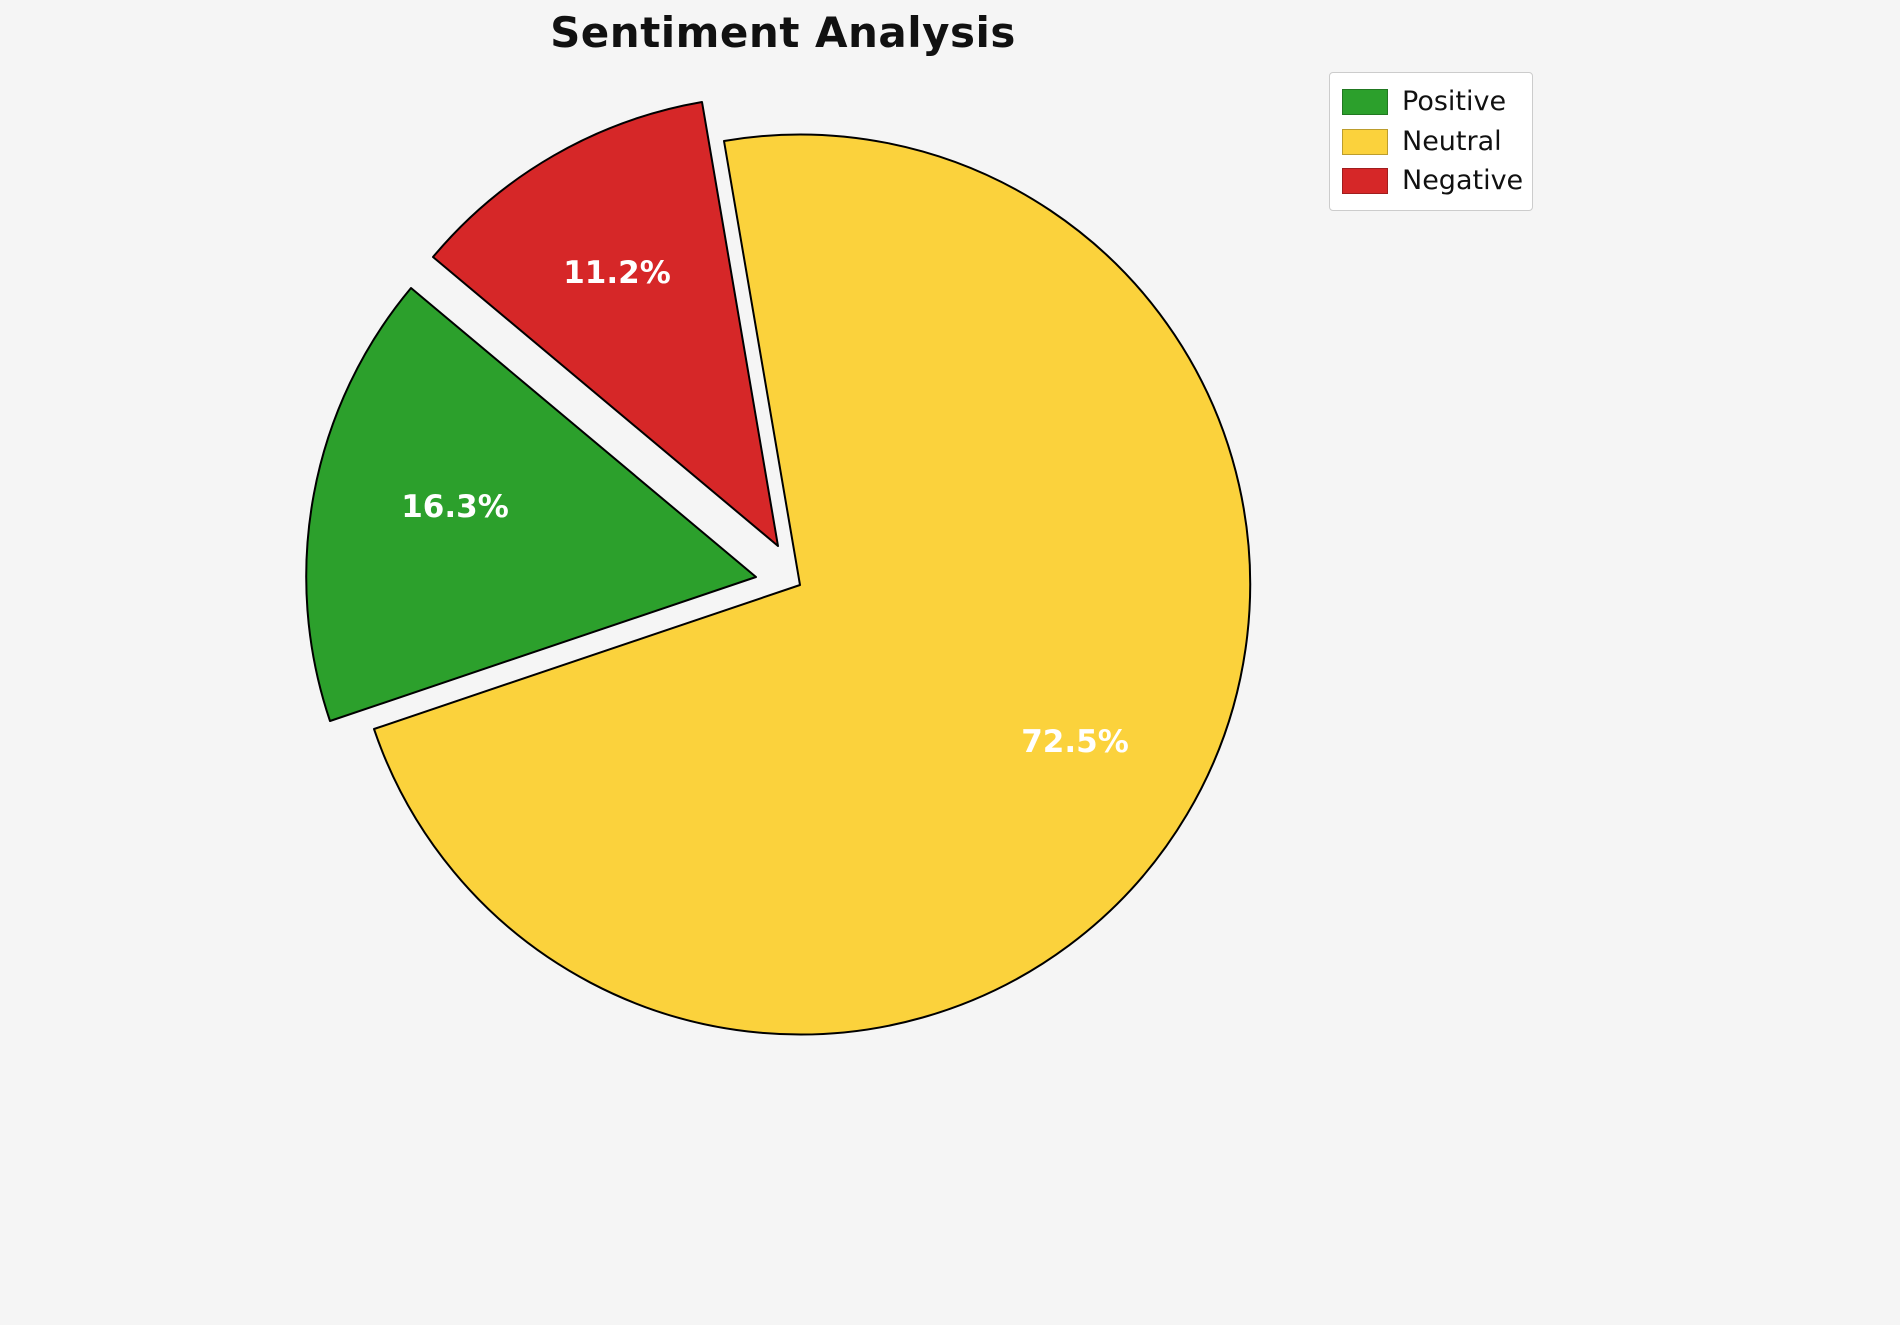  What do you see at coordinates (455, 507) in the screenshot?
I see `pie-label-positive-pct: 16.3%` at bounding box center [455, 507].